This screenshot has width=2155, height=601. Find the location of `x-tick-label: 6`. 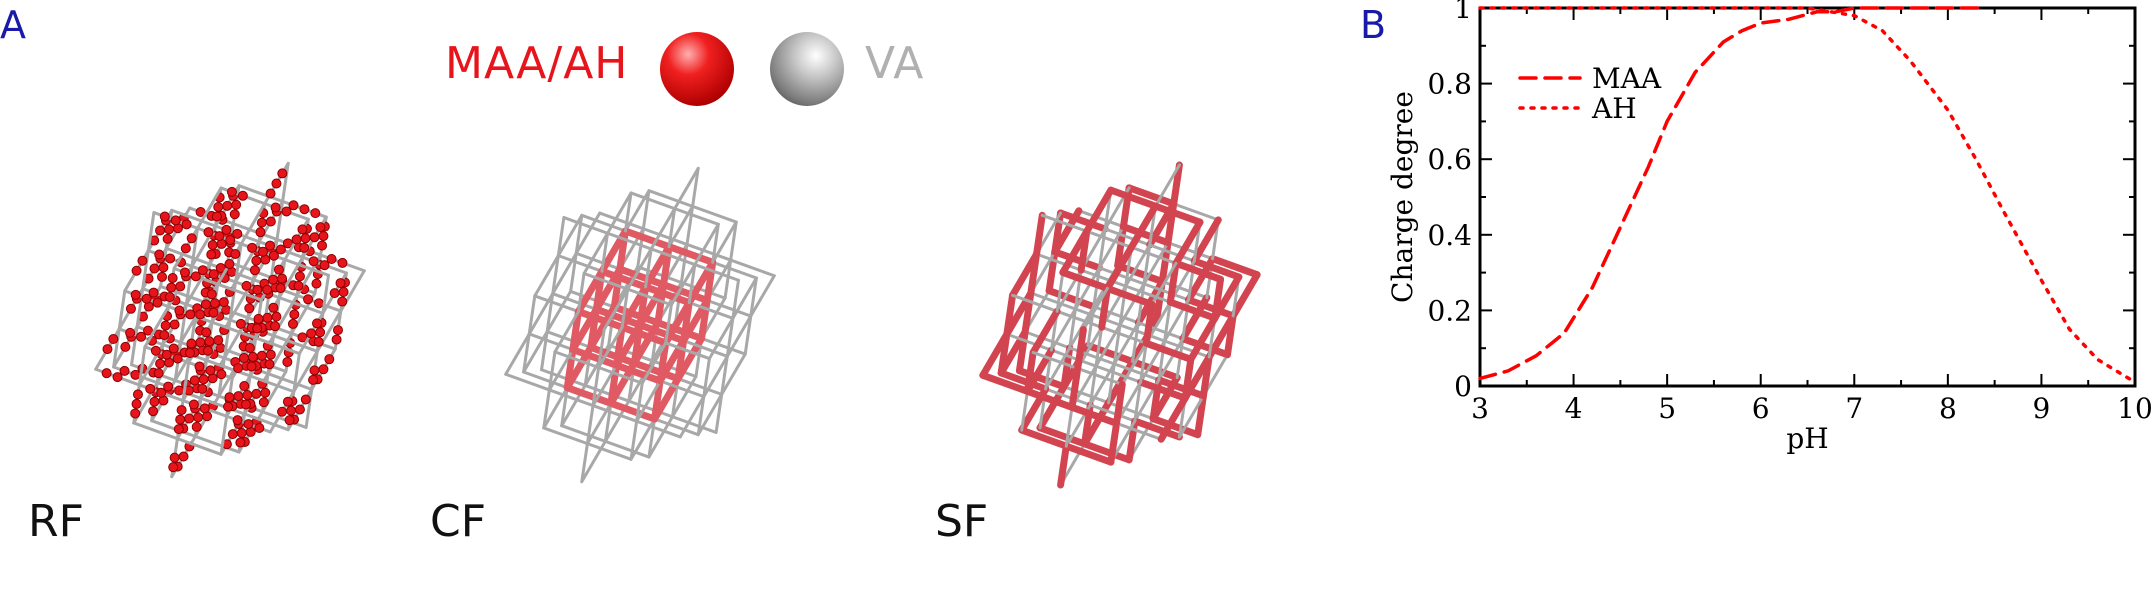

x-tick-label: 6 is located at coordinates (1761, 408).